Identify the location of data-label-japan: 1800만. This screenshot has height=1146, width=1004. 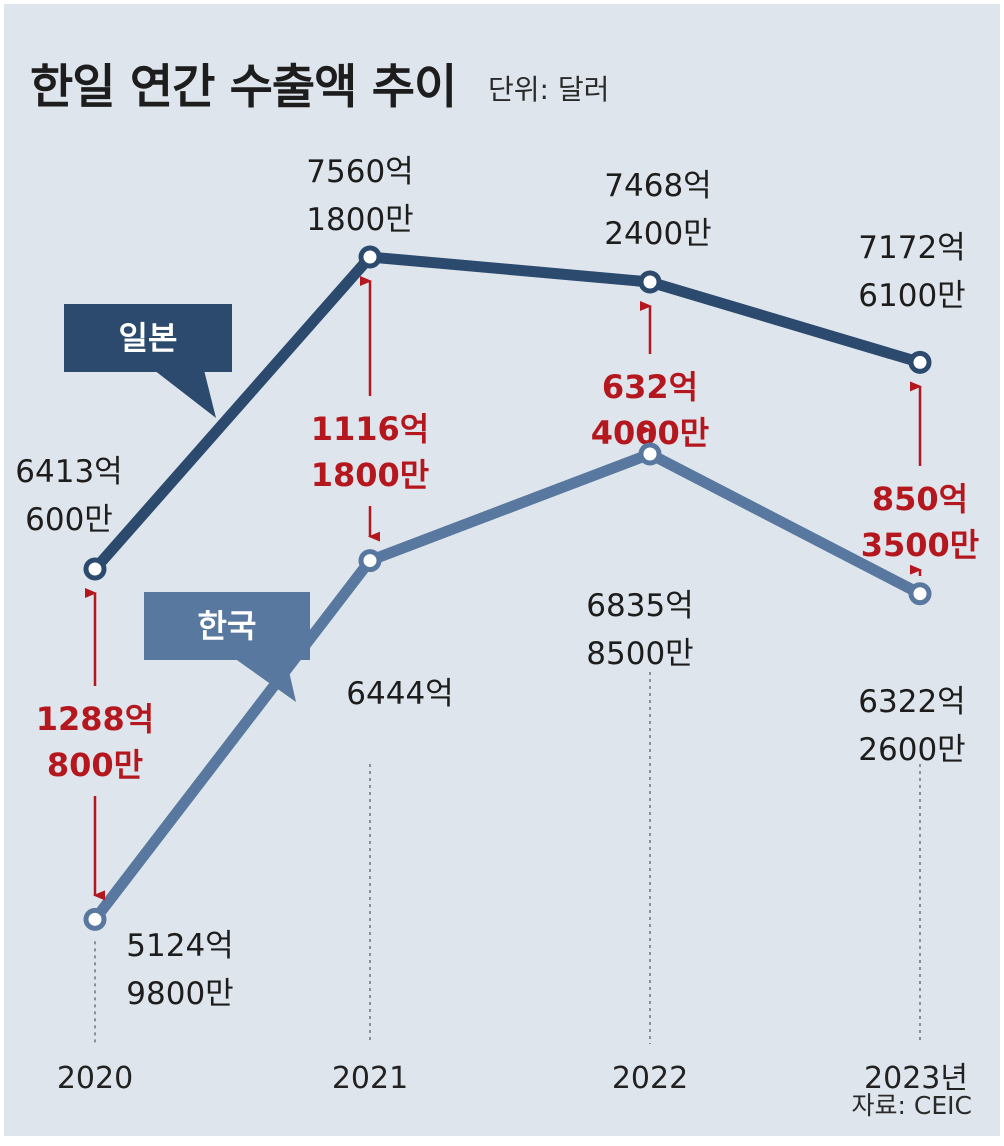
(359, 220).